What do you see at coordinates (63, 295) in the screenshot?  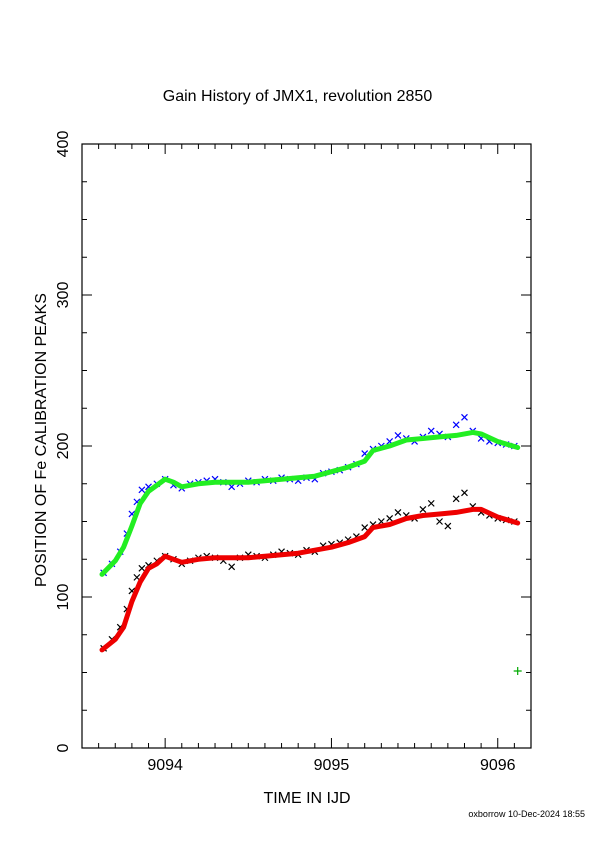 I see `y-tick-label: 300` at bounding box center [63, 295].